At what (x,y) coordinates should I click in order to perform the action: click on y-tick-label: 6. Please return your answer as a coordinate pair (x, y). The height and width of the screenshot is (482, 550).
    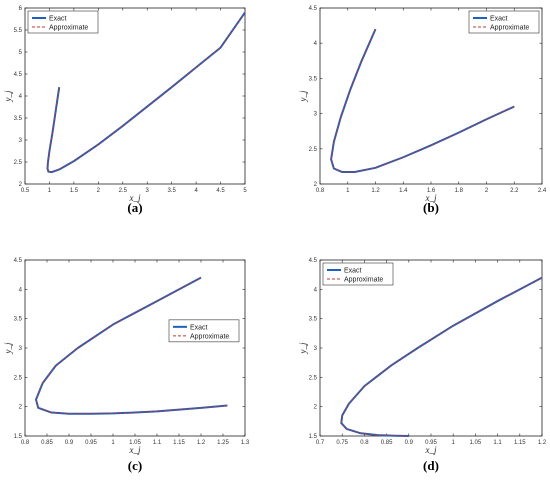
    Looking at the image, I should click on (21, 9).